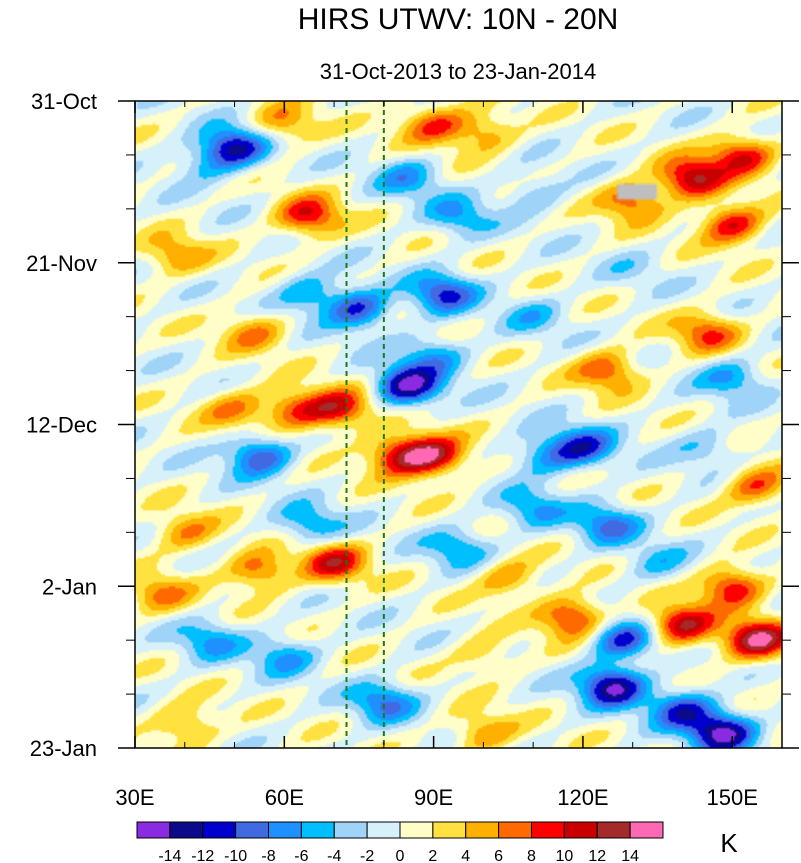 The width and height of the screenshot is (801, 863). I want to click on x-tick-label: 150E, so click(732, 797).